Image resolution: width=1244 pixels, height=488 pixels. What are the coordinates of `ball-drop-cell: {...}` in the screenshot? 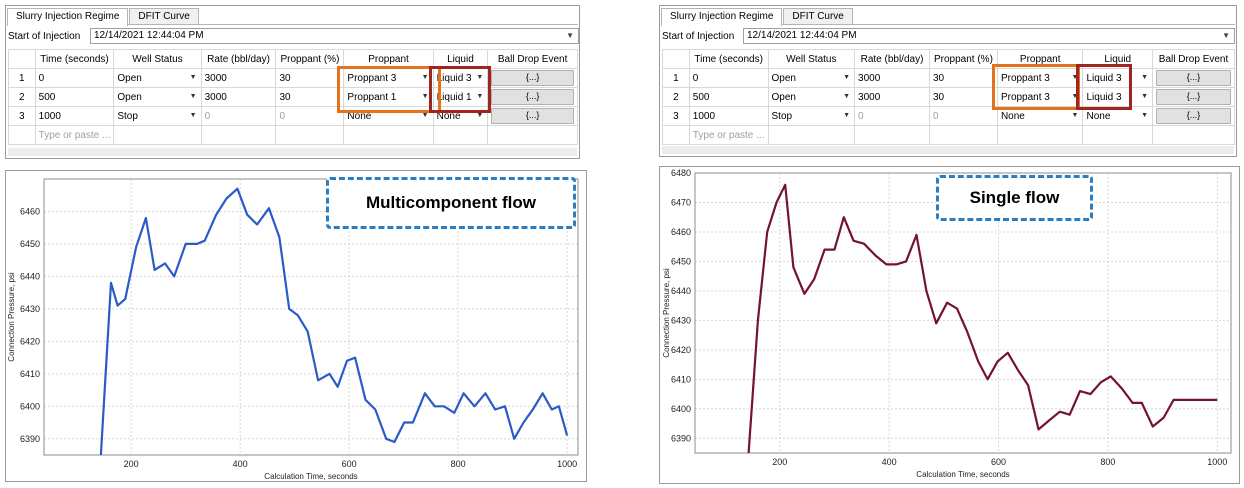 It's located at (532, 78).